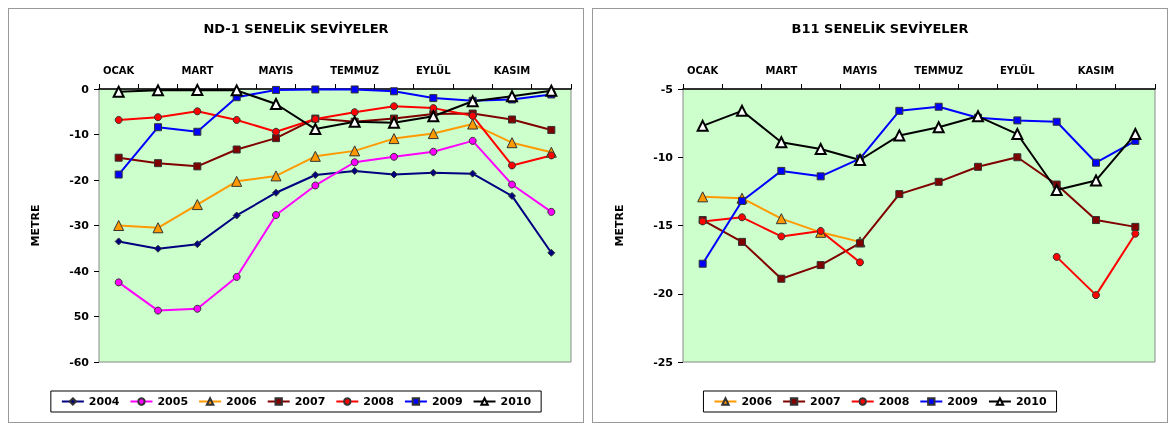 The image size is (1176, 425). What do you see at coordinates (663, 225) in the screenshot?
I see `y-tick-label: -15` at bounding box center [663, 225].